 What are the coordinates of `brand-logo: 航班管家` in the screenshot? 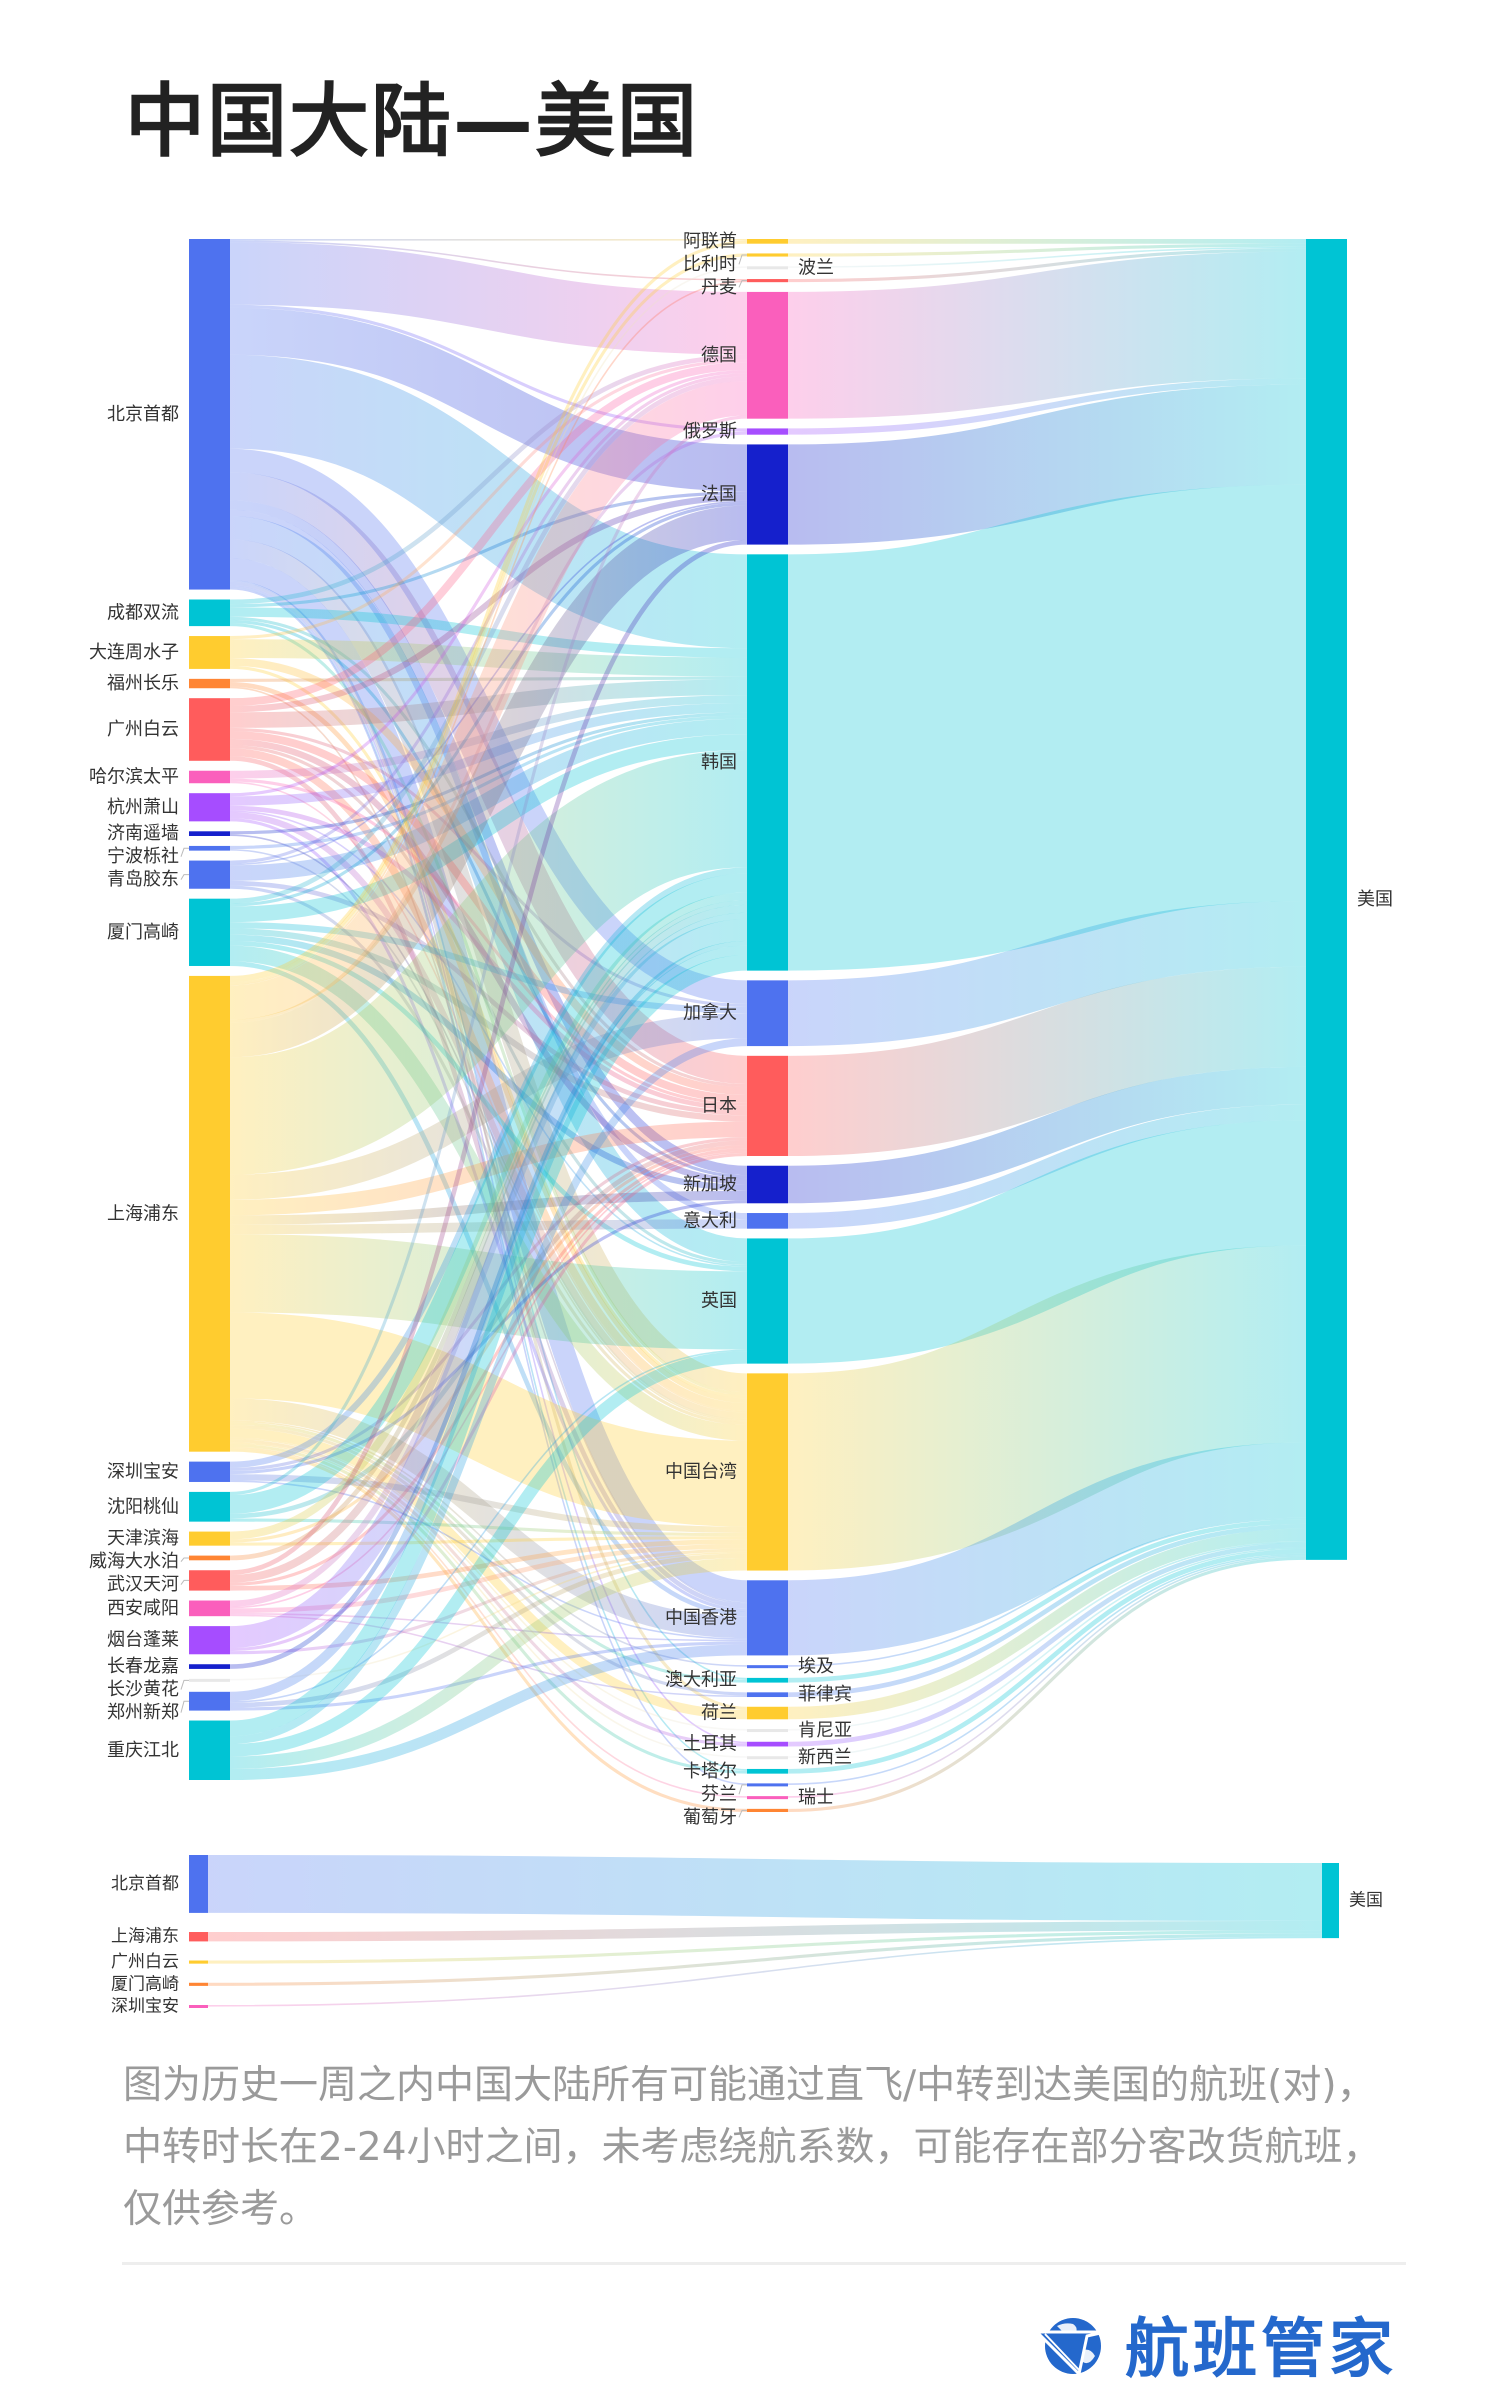 It's located at (1216, 2344).